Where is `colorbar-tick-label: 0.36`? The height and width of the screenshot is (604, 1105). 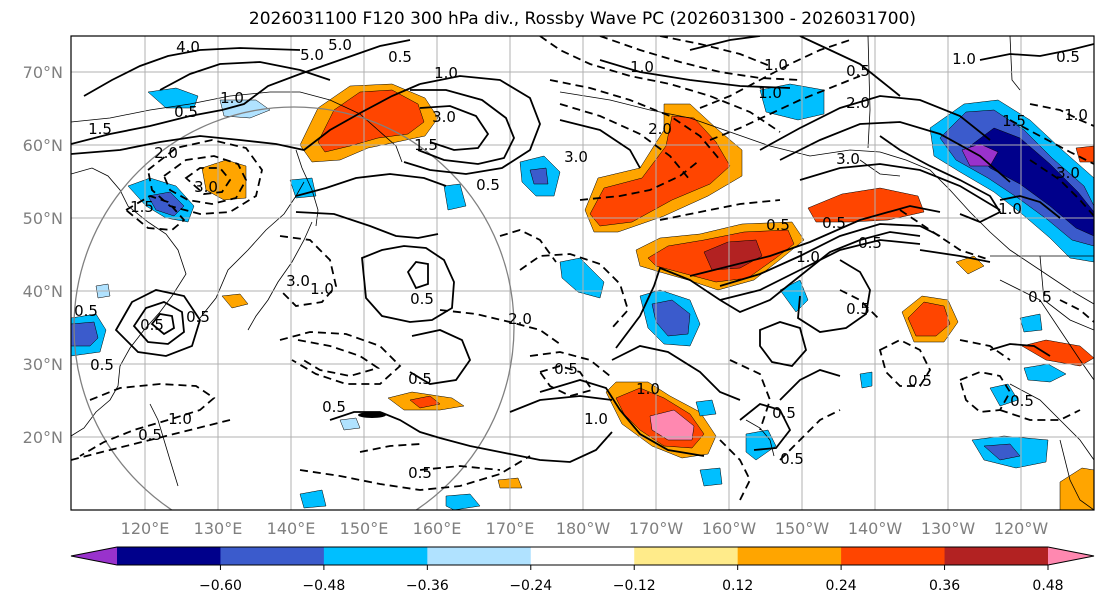
colorbar-tick-label: 0.36 is located at coordinates (944, 586).